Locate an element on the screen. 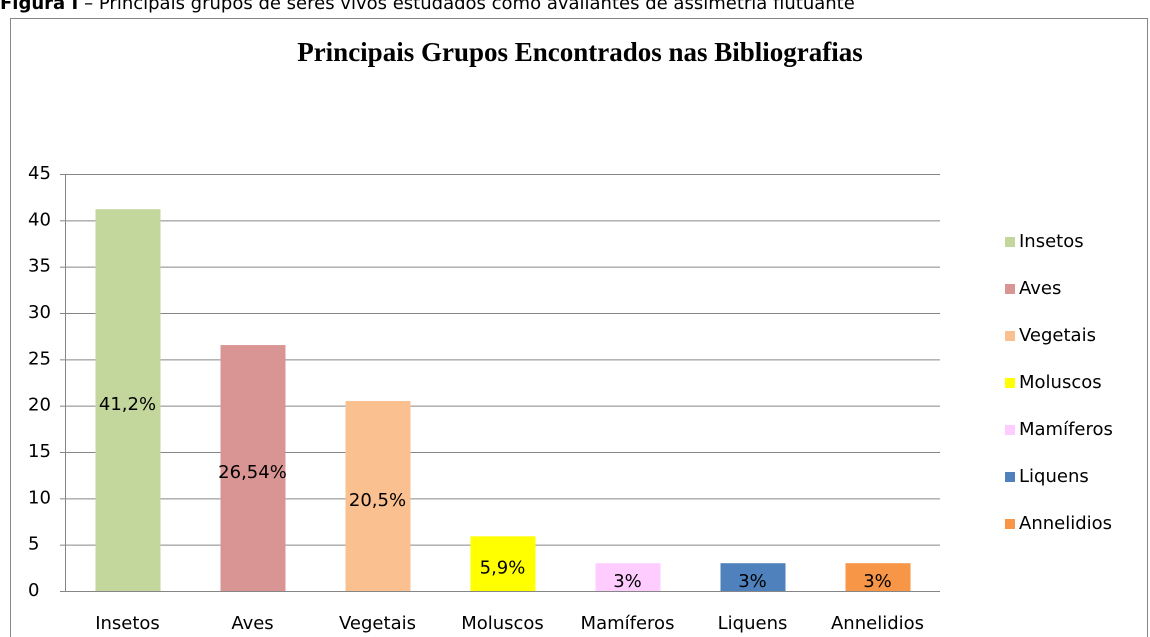 Image resolution: width=1150 pixels, height=637 pixels. x-tick-label: Liquens is located at coordinates (753, 623).